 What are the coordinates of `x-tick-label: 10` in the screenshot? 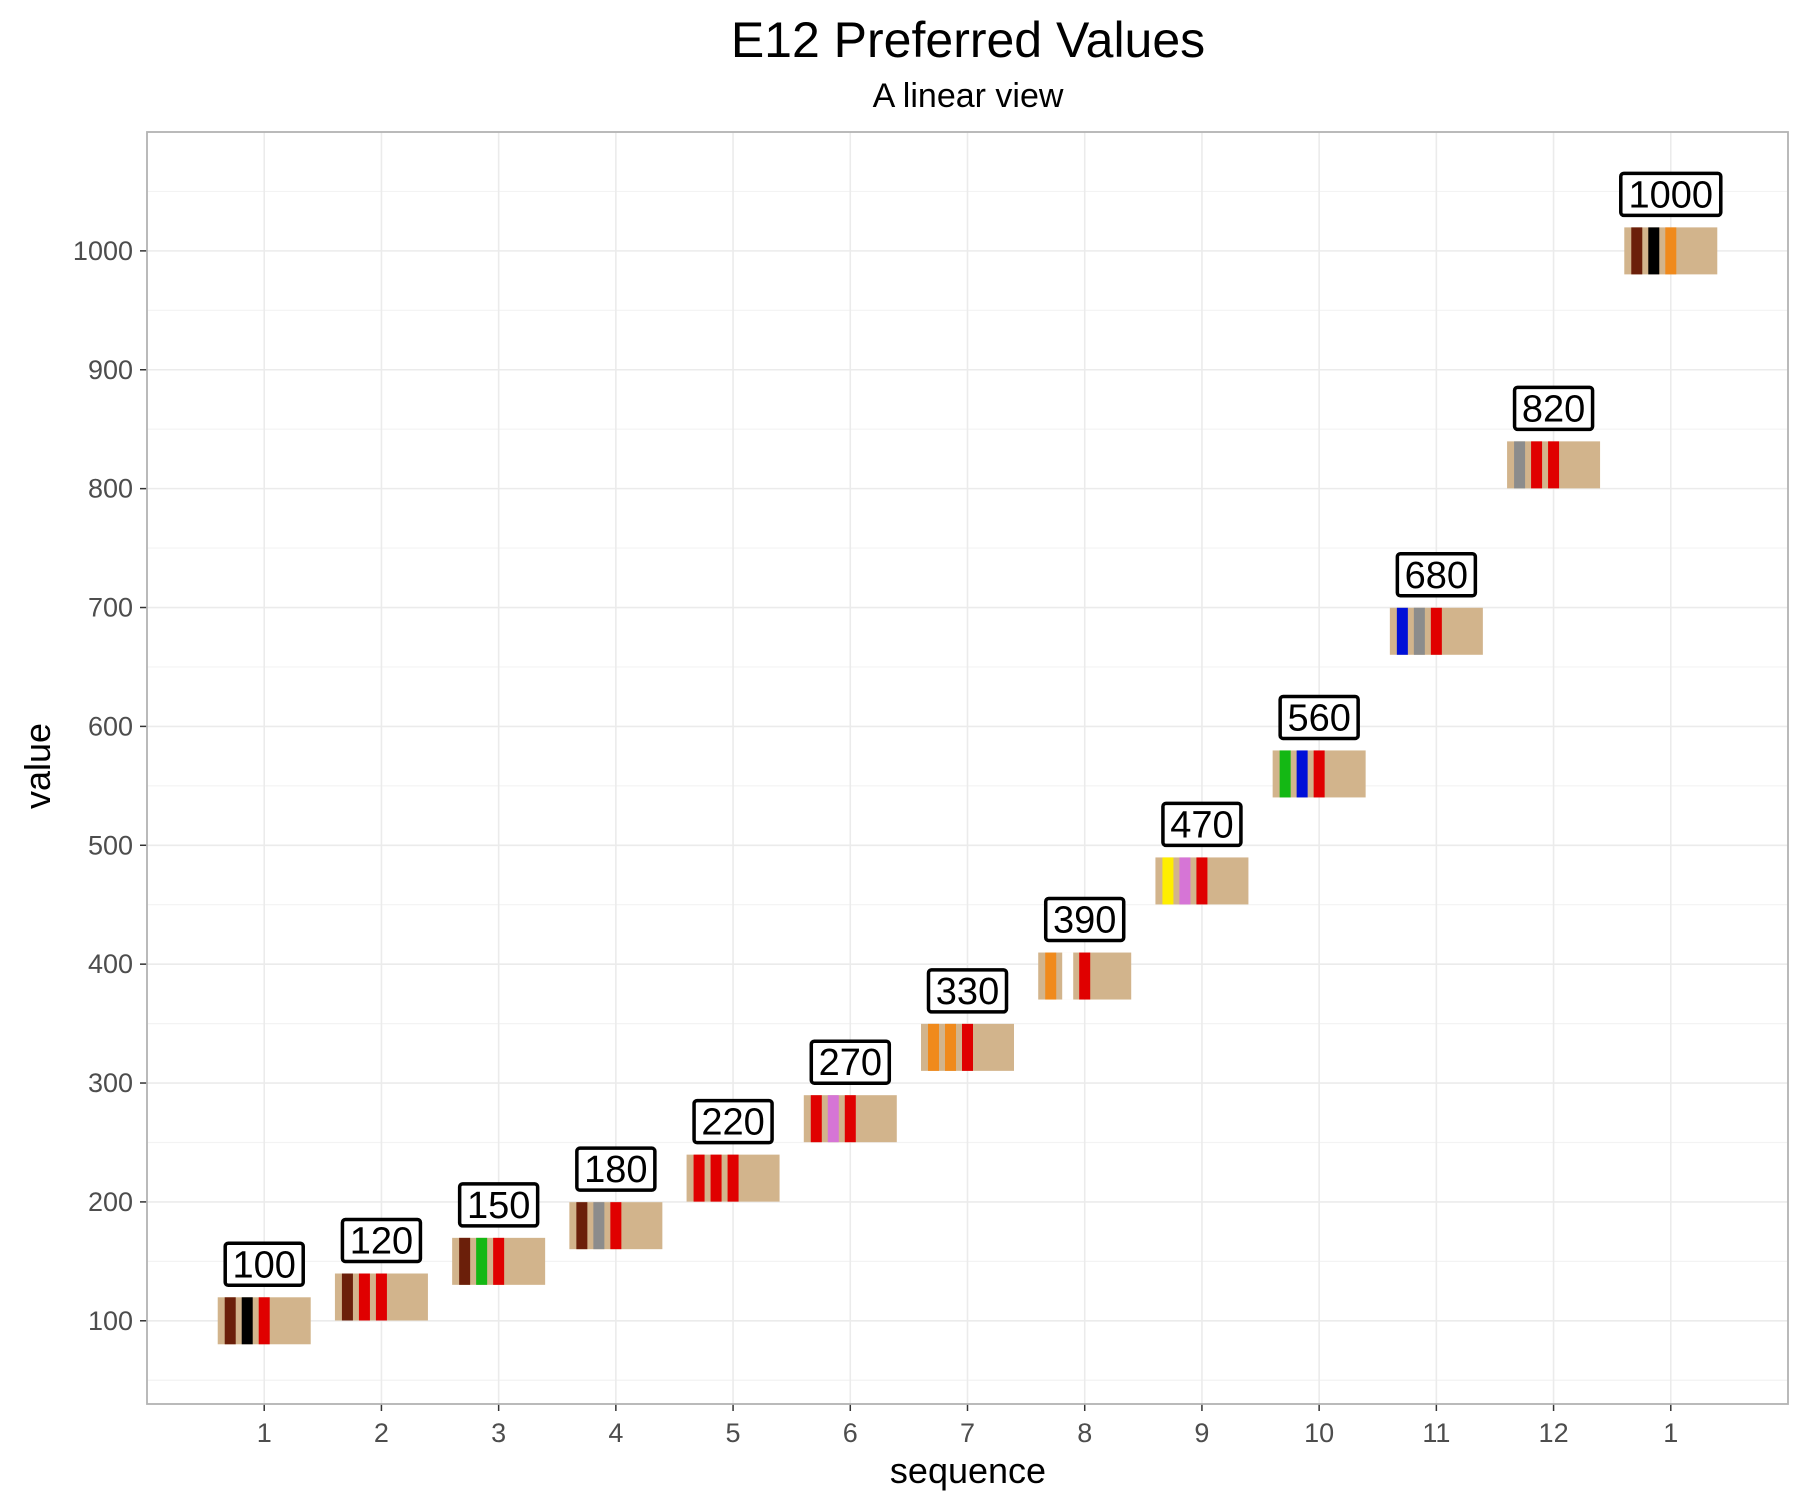 It's located at (1319, 1433).